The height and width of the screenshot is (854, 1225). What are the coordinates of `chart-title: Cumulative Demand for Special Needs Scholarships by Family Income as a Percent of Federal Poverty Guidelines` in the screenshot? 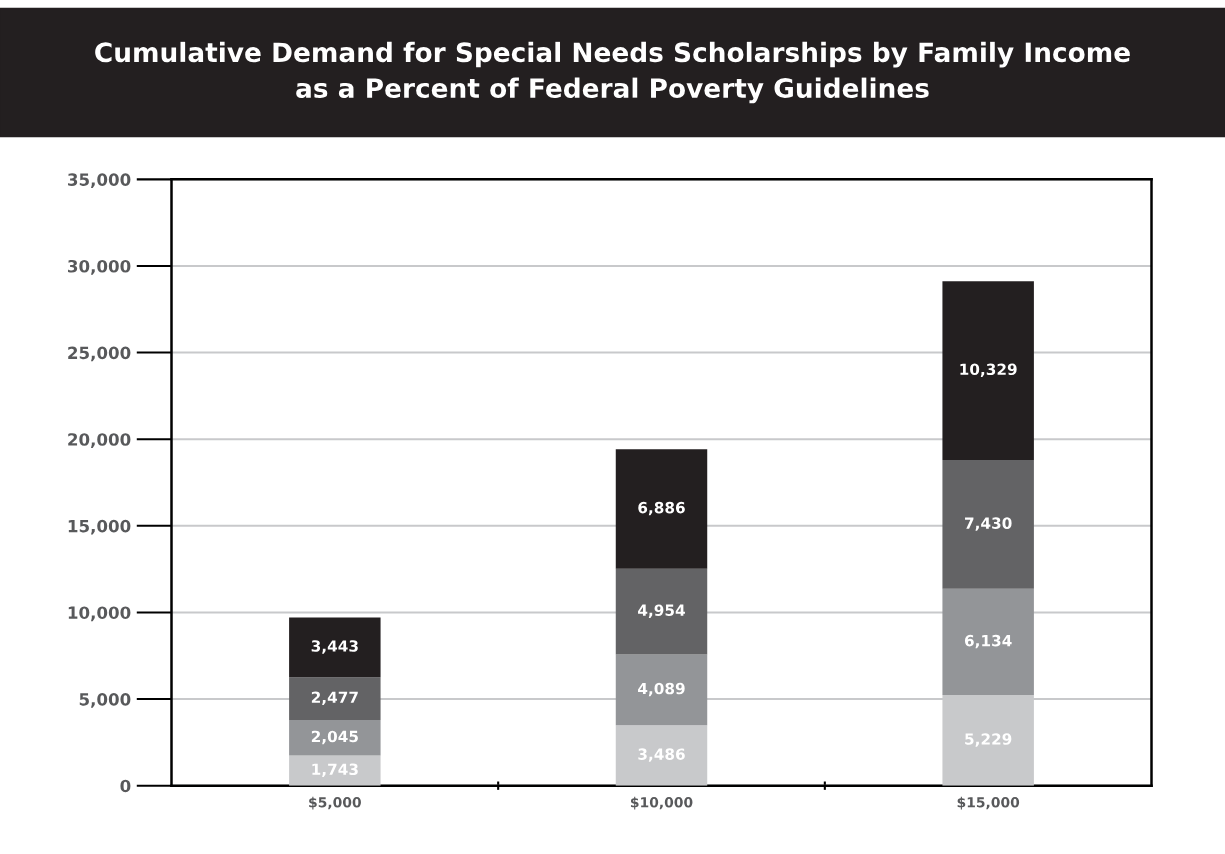 It's located at (612, 72).